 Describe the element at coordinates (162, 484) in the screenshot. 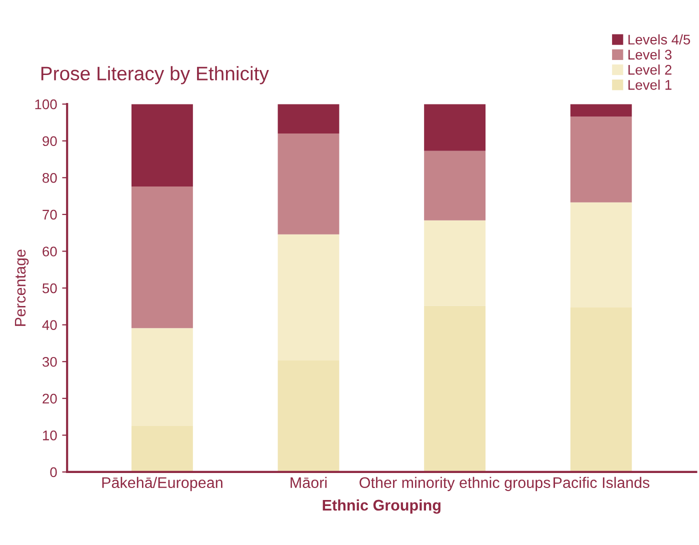

I see `x-tick-label: Pākehā/European` at that location.